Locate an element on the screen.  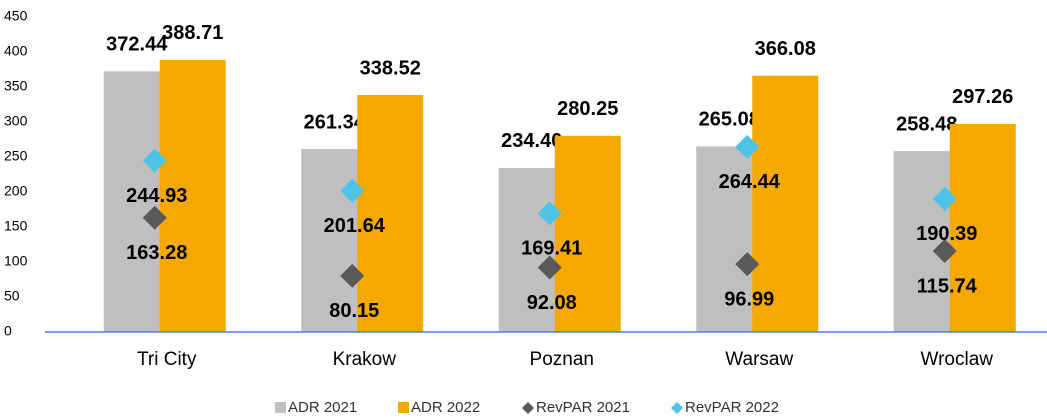
legend-label: ADR 2022 is located at coordinates (445, 407).